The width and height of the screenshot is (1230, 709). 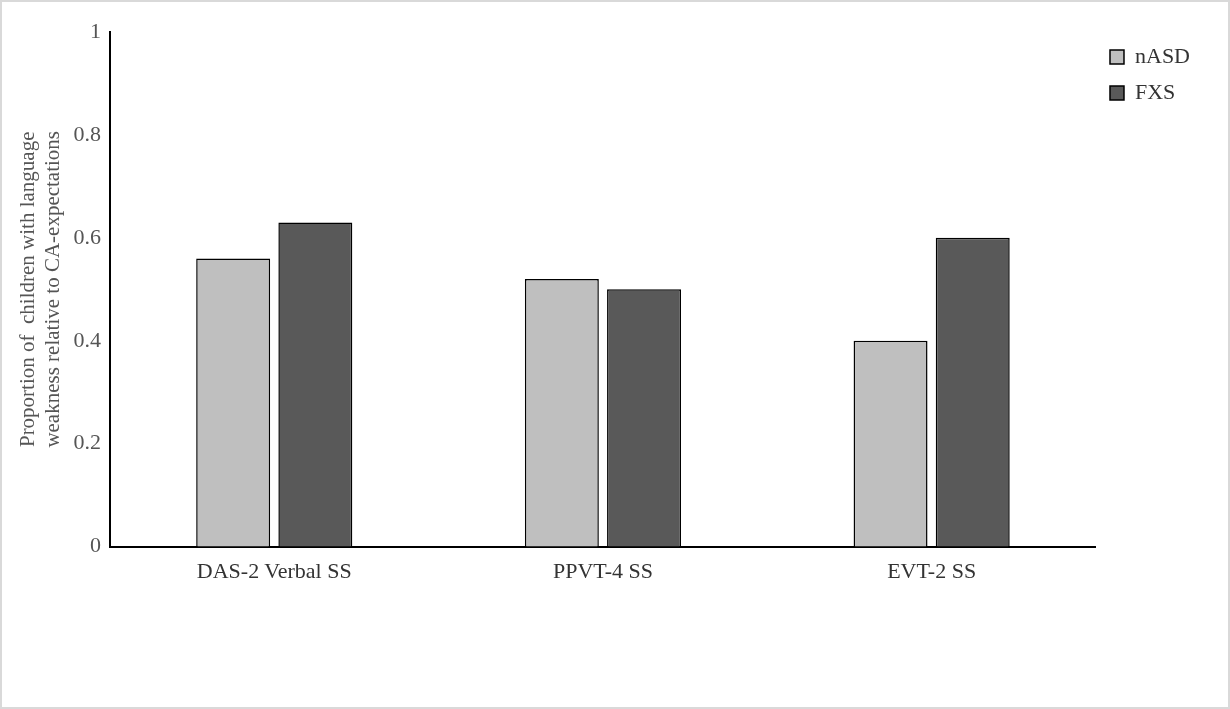 I want to click on y-tick-label: 1, so click(x=95, y=30).